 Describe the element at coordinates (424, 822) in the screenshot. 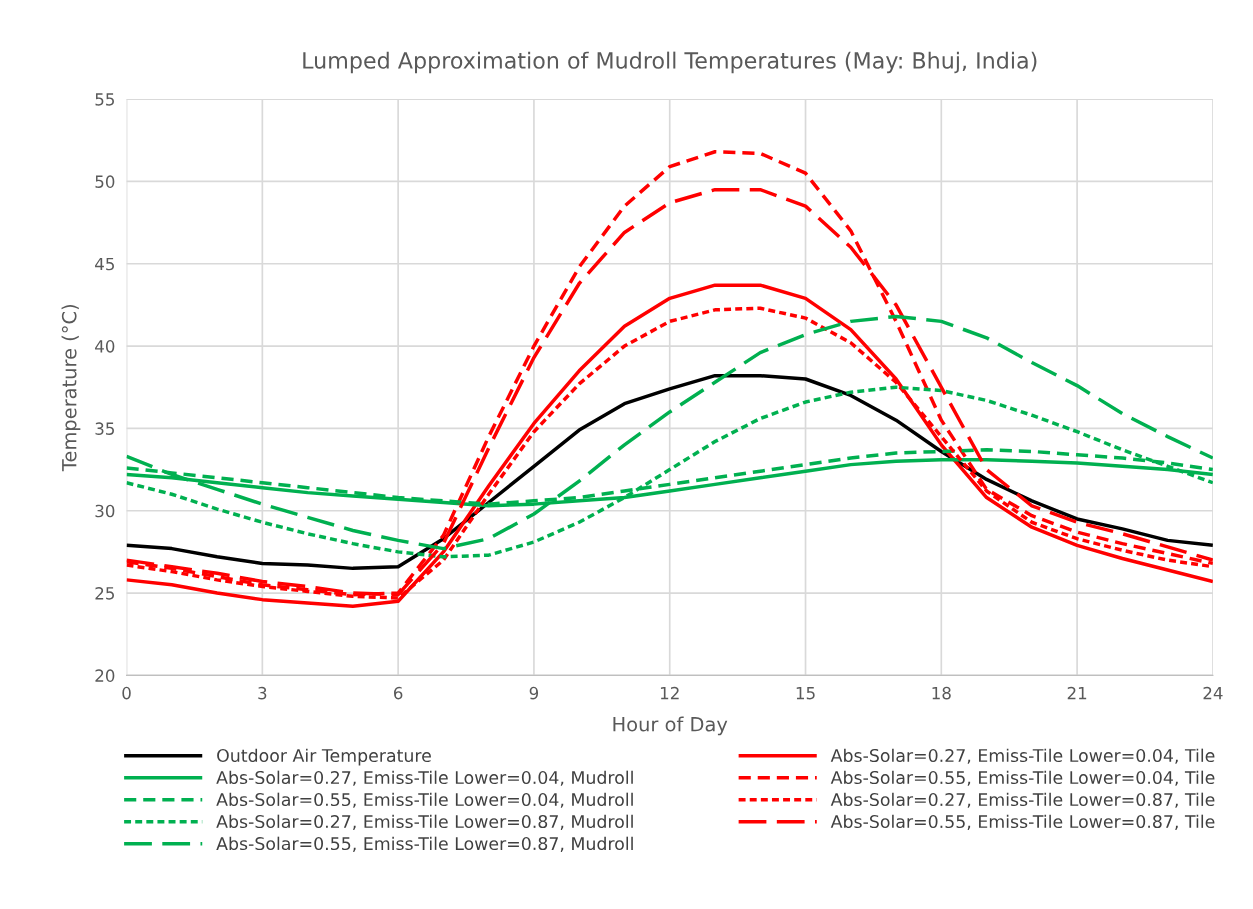

I see `legend-label: Abs-Solar=0.27, Emiss-Tile Lower=0.87, Mudroll` at that location.